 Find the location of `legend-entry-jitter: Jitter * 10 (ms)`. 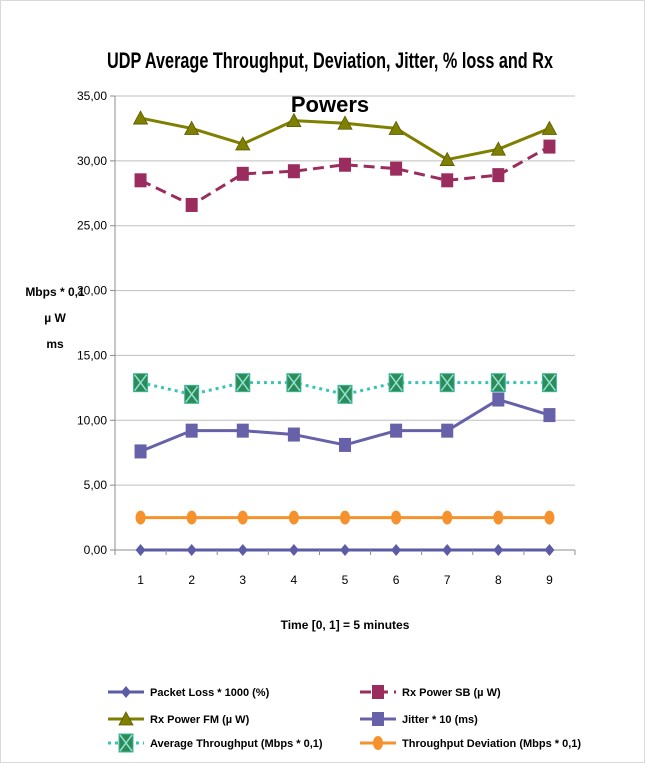

legend-entry-jitter: Jitter * 10 (ms) is located at coordinates (419, 719).